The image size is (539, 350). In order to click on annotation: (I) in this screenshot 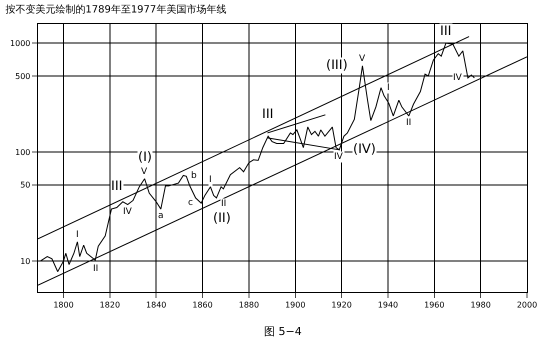, I will do `click(145, 157)`.